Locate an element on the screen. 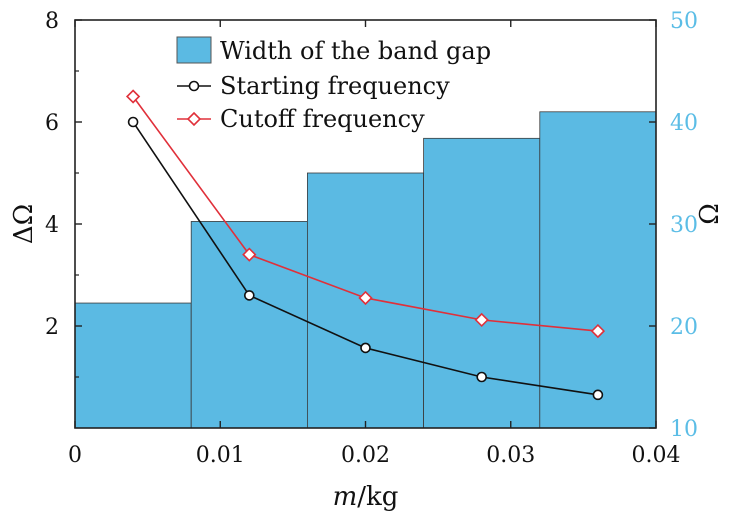  x-tick-label-3: 0.03 is located at coordinates (510, 455).